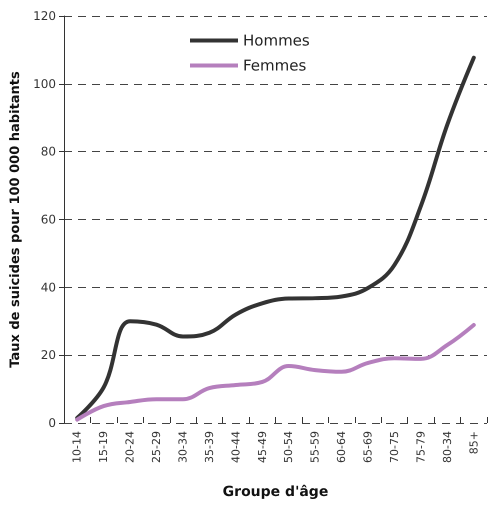  What do you see at coordinates (341, 447) in the screenshot?
I see `x-tick-label: 60-64` at bounding box center [341, 447].